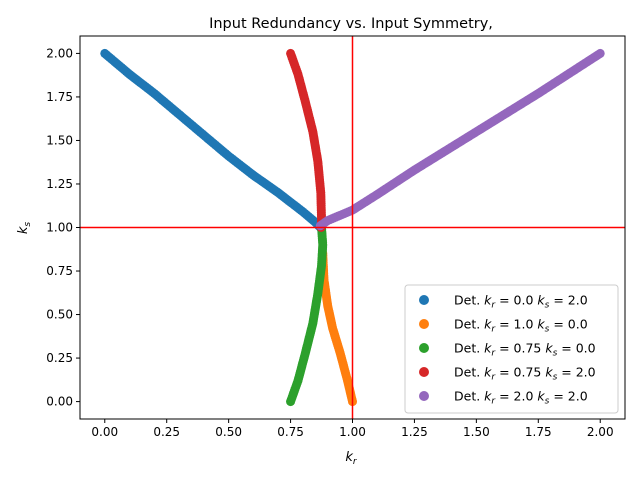 The image size is (640, 484). Describe the element at coordinates (104, 432) in the screenshot. I see `x-tick-label: 0.00` at that location.